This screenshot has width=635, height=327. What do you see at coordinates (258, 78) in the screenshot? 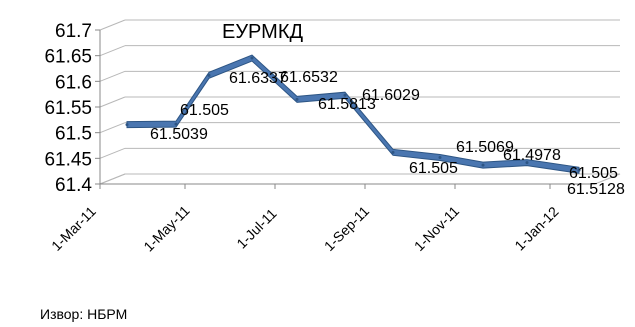
I see `data-label: 61.6337` at bounding box center [258, 78].